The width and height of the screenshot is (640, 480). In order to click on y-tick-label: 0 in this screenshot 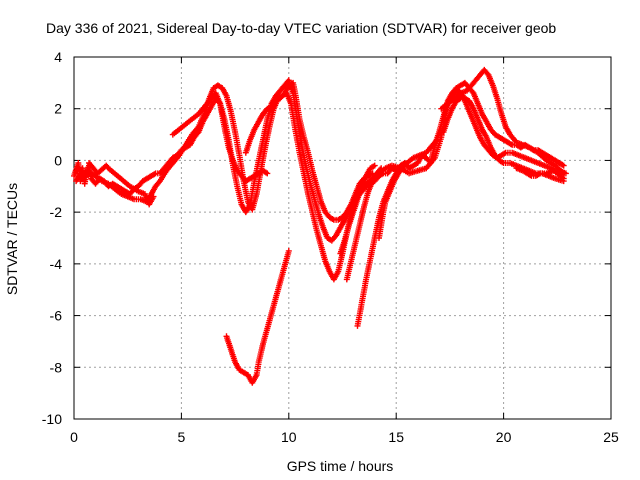, I will do `click(58, 160)`.